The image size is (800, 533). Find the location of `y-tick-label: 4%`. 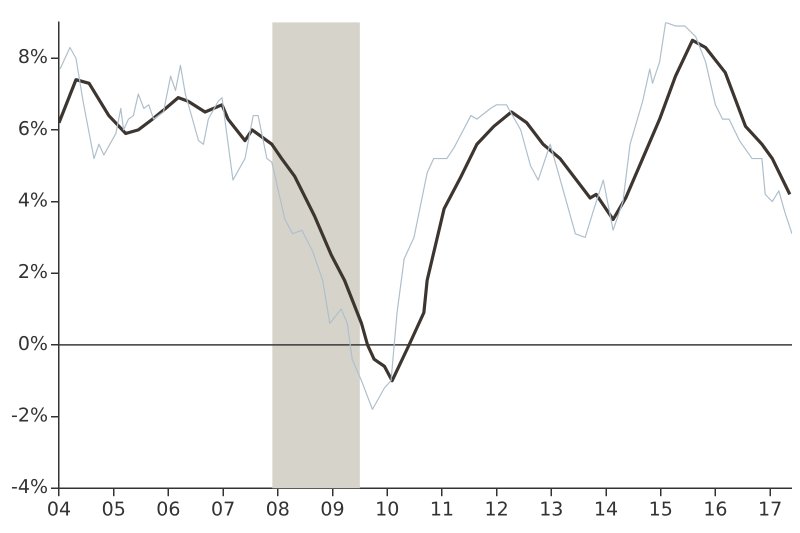

y-tick-label: 4% is located at coordinates (33, 200).